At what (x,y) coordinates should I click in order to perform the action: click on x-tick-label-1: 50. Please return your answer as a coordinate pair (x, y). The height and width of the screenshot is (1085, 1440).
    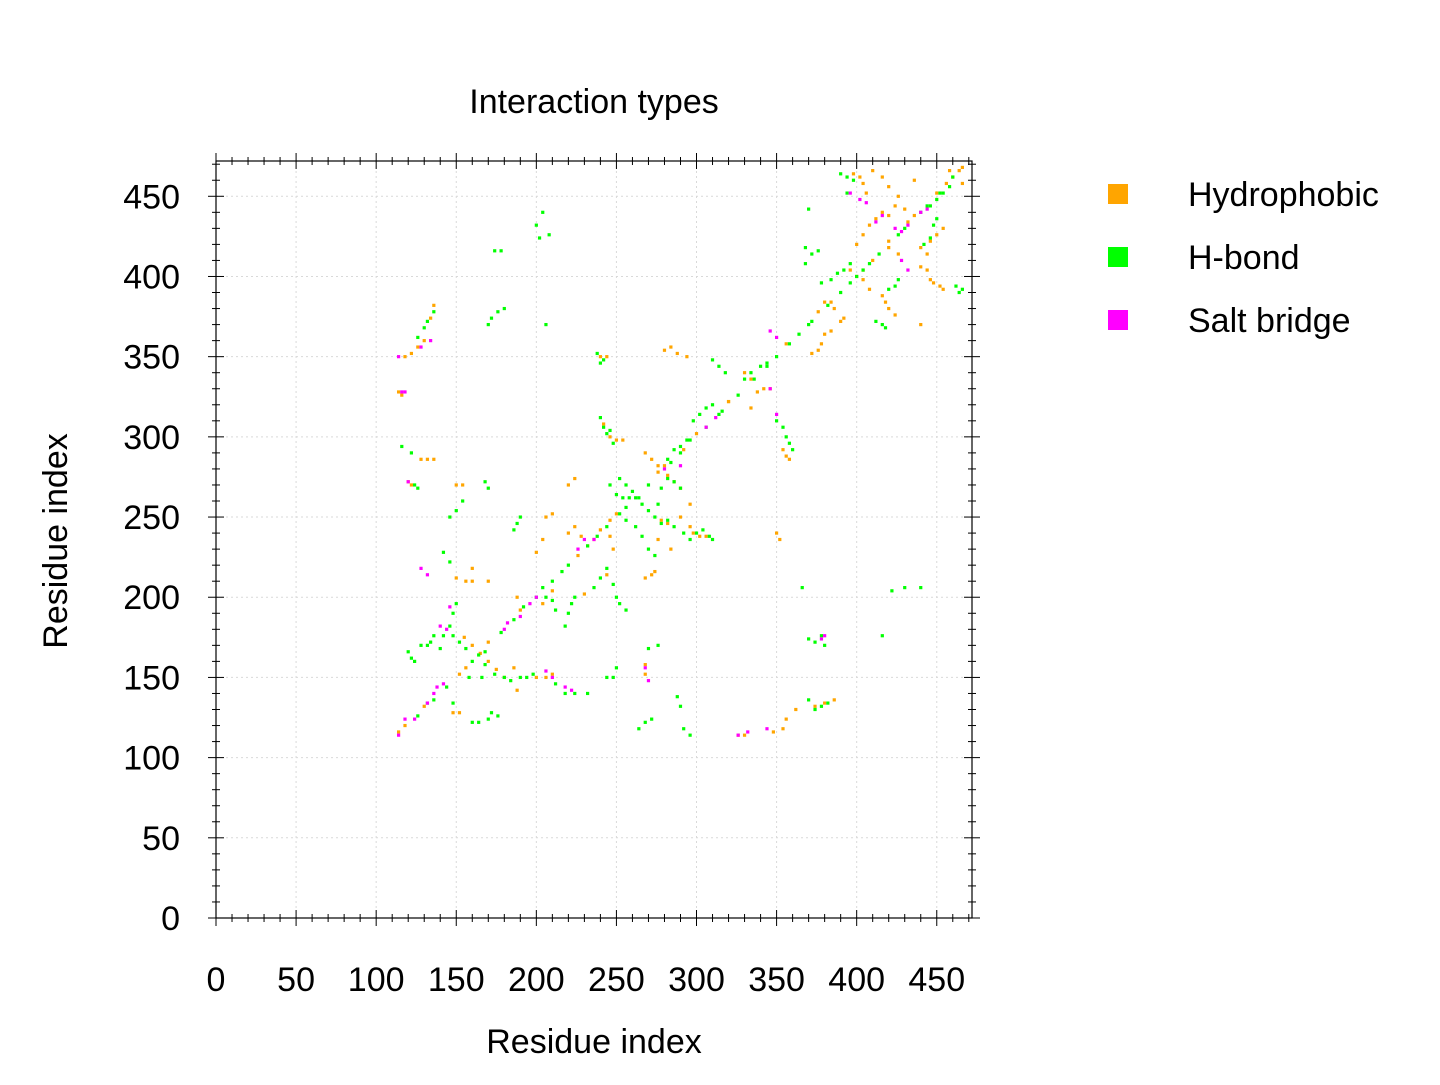
    Looking at the image, I should click on (296, 980).